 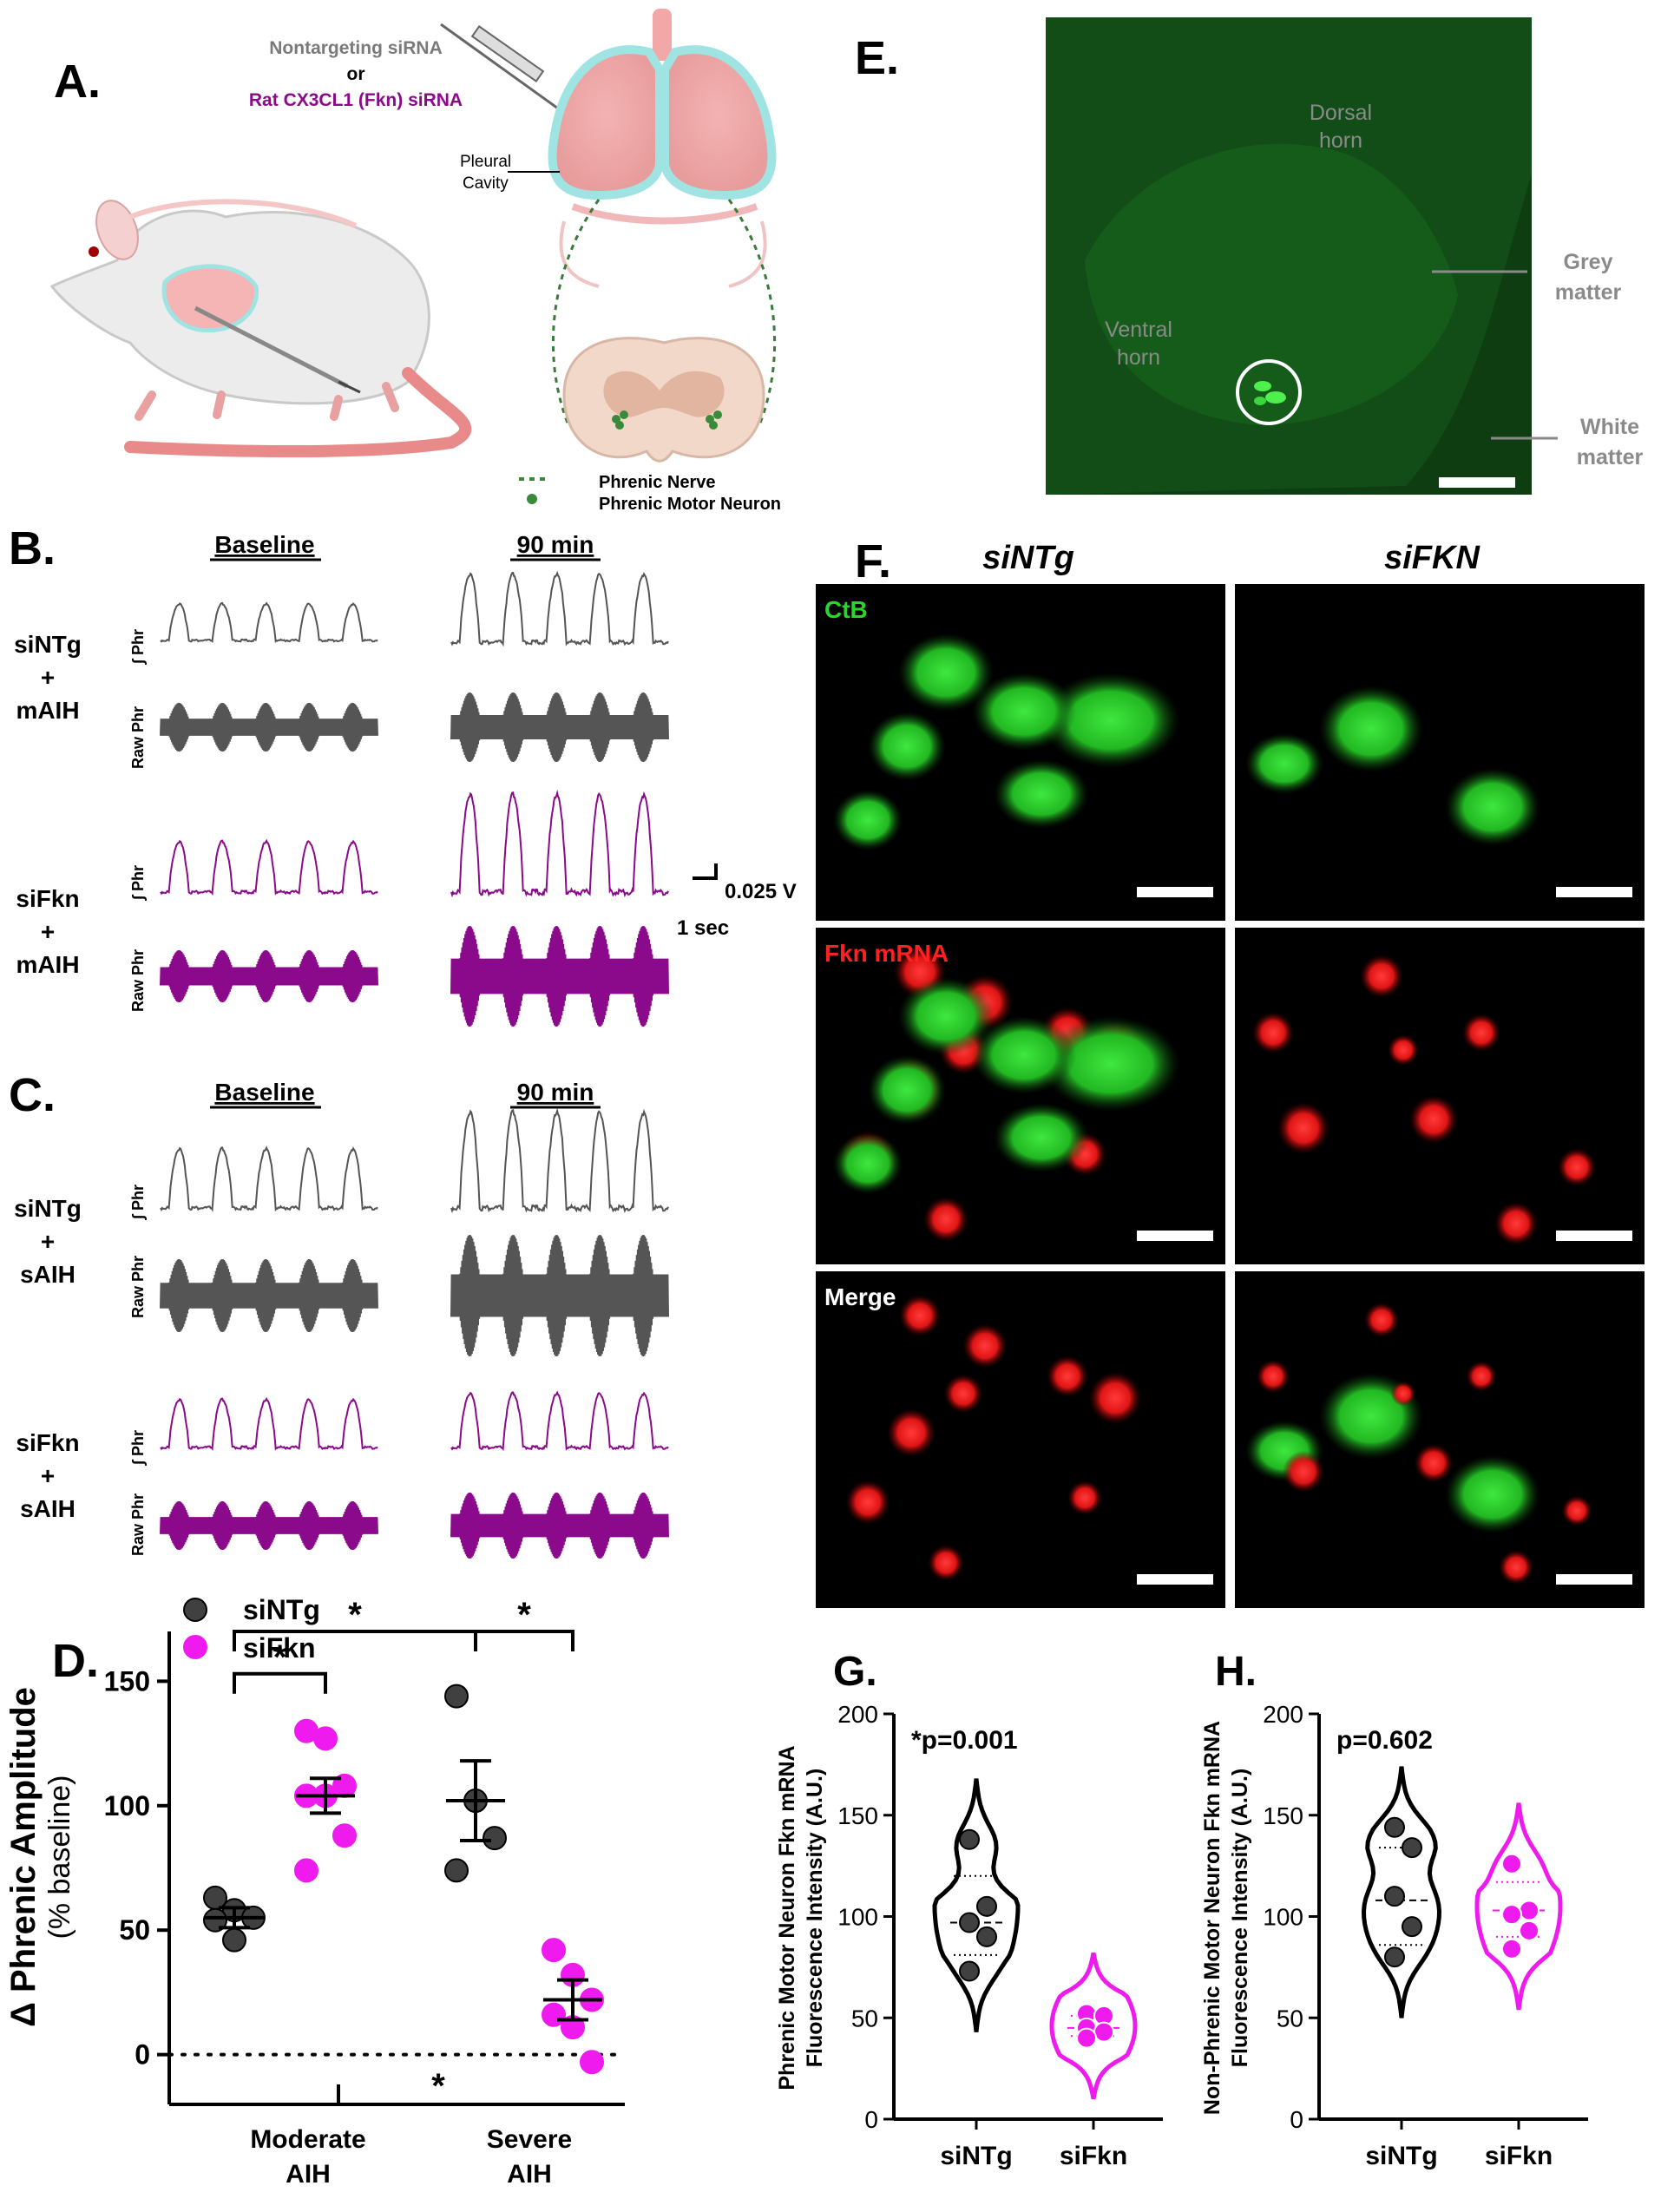 What do you see at coordinates (47, 964) in the screenshot?
I see `b-row2-line3: mAIH` at bounding box center [47, 964].